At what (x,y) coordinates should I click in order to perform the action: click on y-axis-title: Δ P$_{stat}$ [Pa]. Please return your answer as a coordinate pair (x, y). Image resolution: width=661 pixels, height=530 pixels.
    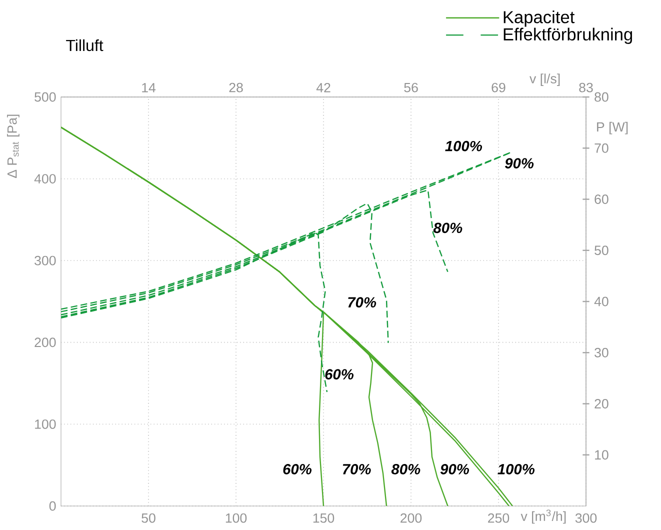
    Looking at the image, I should click on (13, 146).